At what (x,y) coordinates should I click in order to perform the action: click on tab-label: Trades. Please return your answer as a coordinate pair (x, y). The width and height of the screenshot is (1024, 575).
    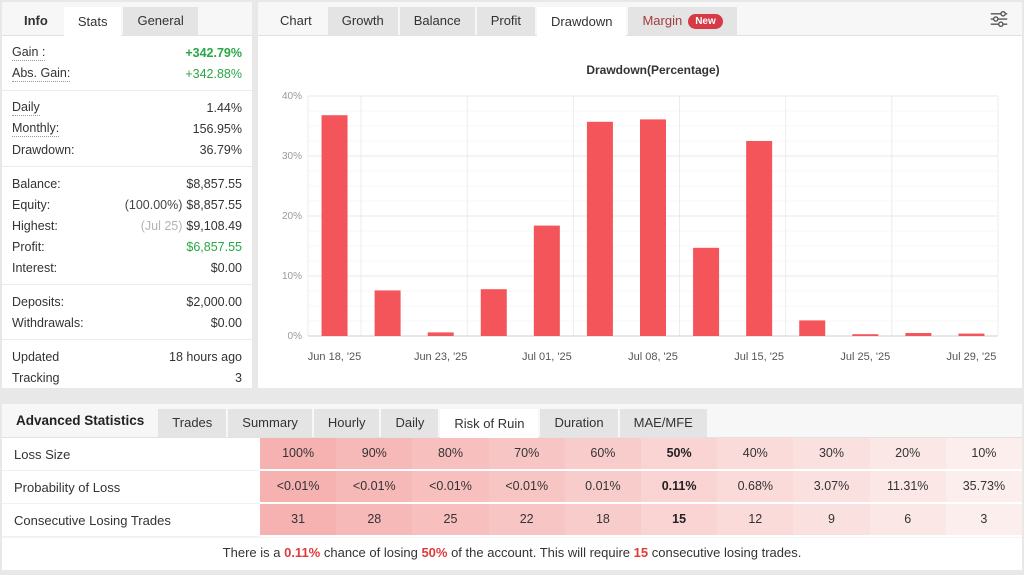
    Looking at the image, I should click on (192, 422).